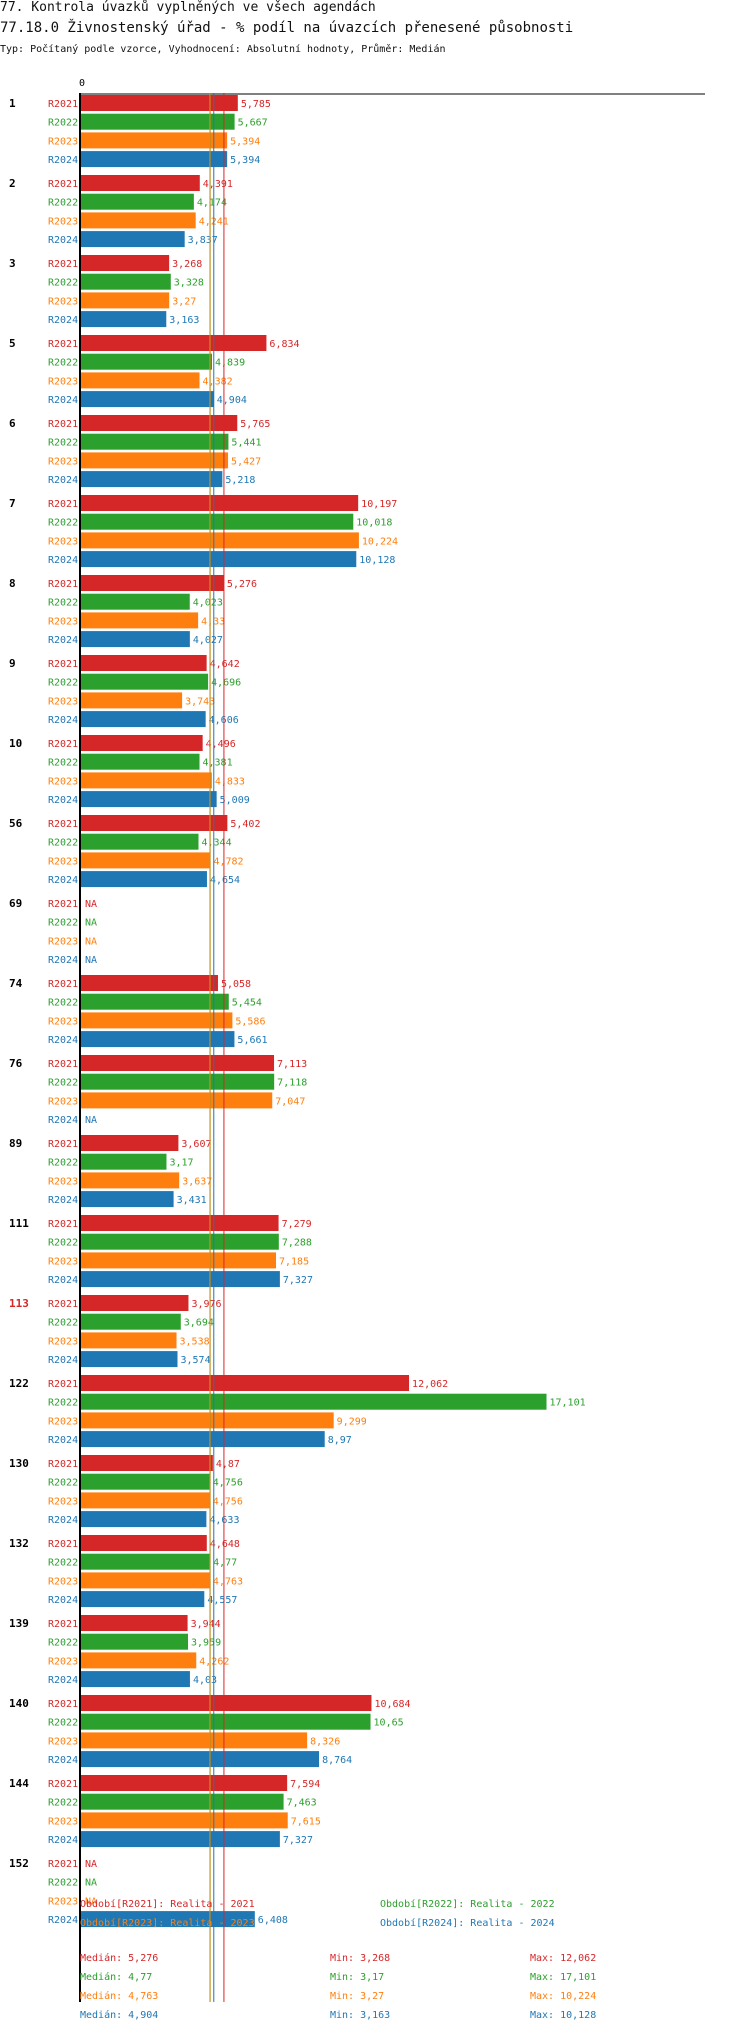  What do you see at coordinates (568, 1403) in the screenshot?
I see `data-label: 17,101` at bounding box center [568, 1403].